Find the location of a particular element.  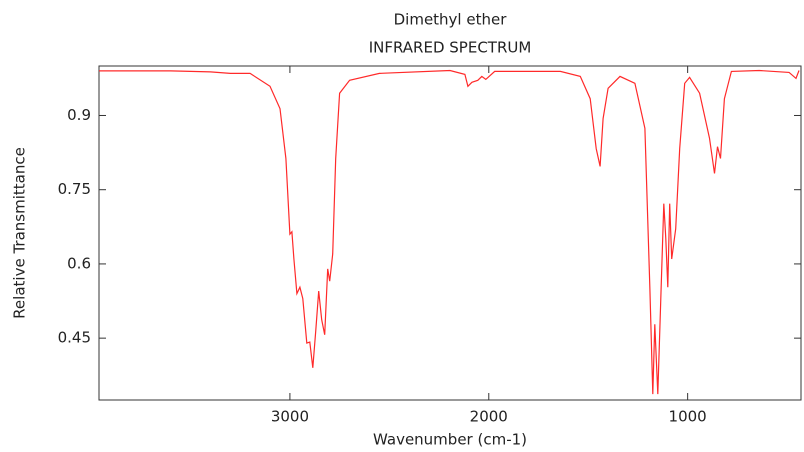

y-tick-label: 0.45 is located at coordinates (74, 338).